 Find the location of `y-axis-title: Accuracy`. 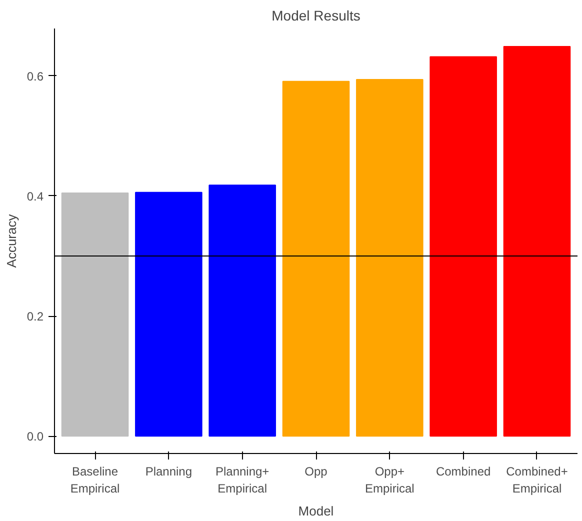

y-axis-title: Accuracy is located at coordinates (11, 241).